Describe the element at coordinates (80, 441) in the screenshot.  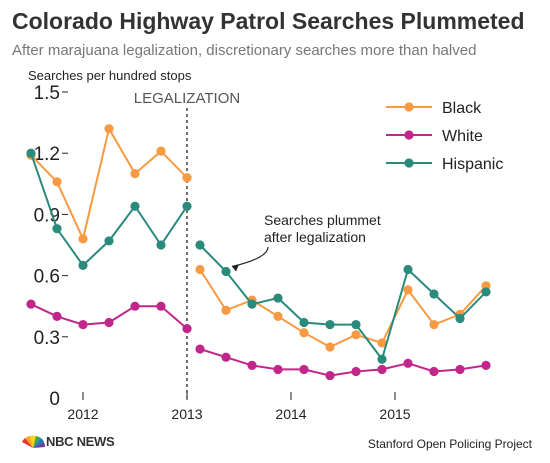
I see `brand-name: NBC NEWS` at that location.